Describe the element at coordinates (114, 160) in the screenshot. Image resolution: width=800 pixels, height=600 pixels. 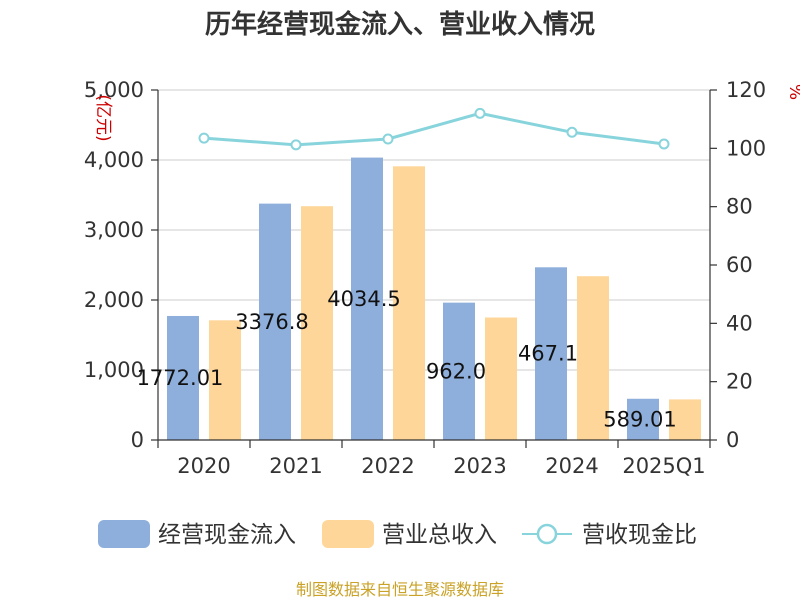
I see `y-left-tick-label: 4,000` at that location.